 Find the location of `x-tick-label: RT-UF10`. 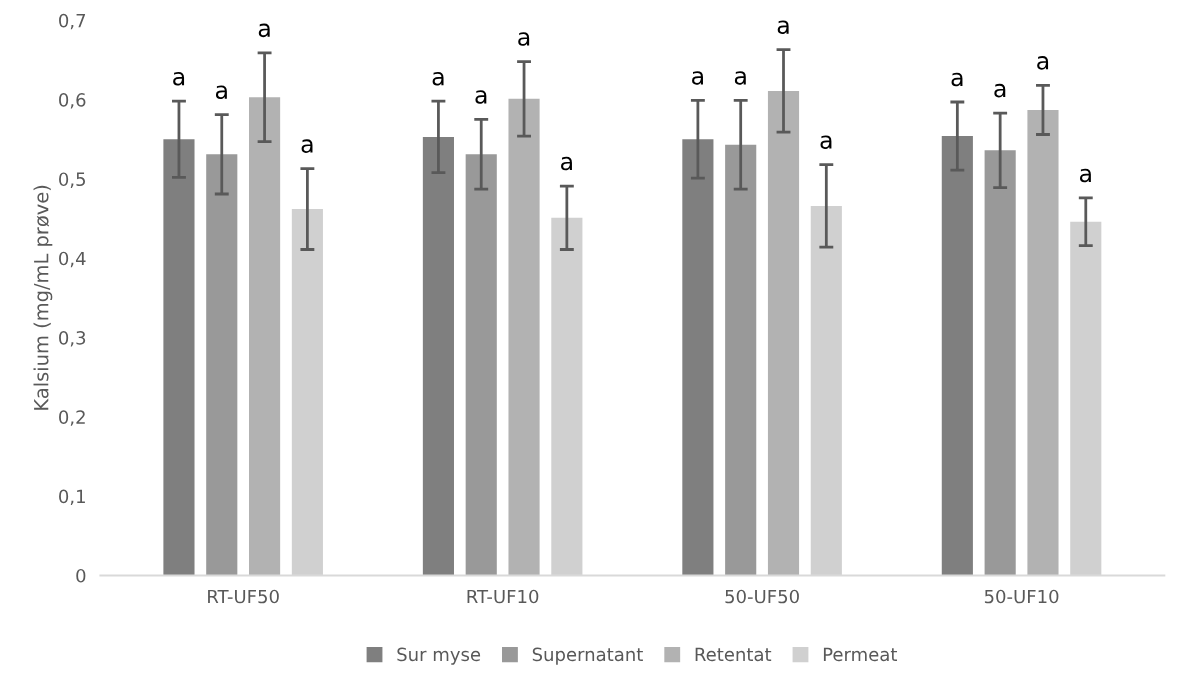

x-tick-label: RT-UF10 is located at coordinates (503, 596).